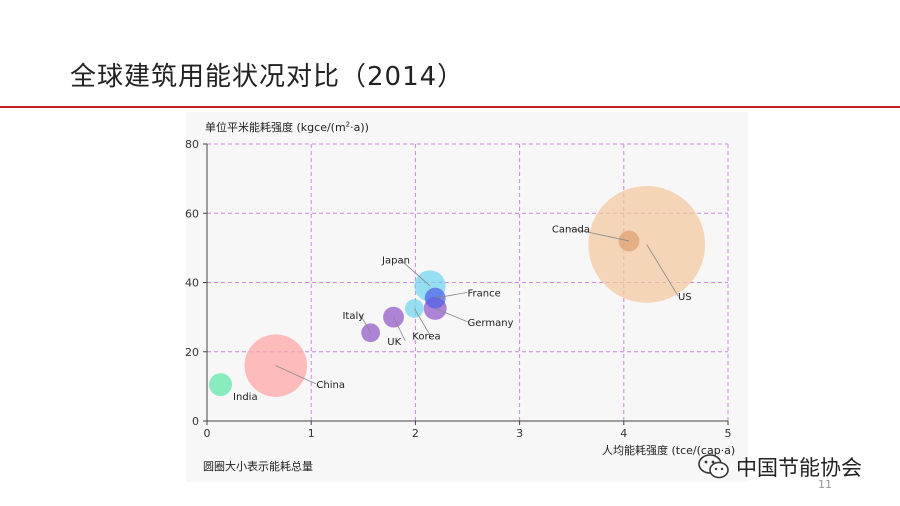 The image size is (900, 506). What do you see at coordinates (825, 484) in the screenshot?
I see `page-number: 11` at bounding box center [825, 484].